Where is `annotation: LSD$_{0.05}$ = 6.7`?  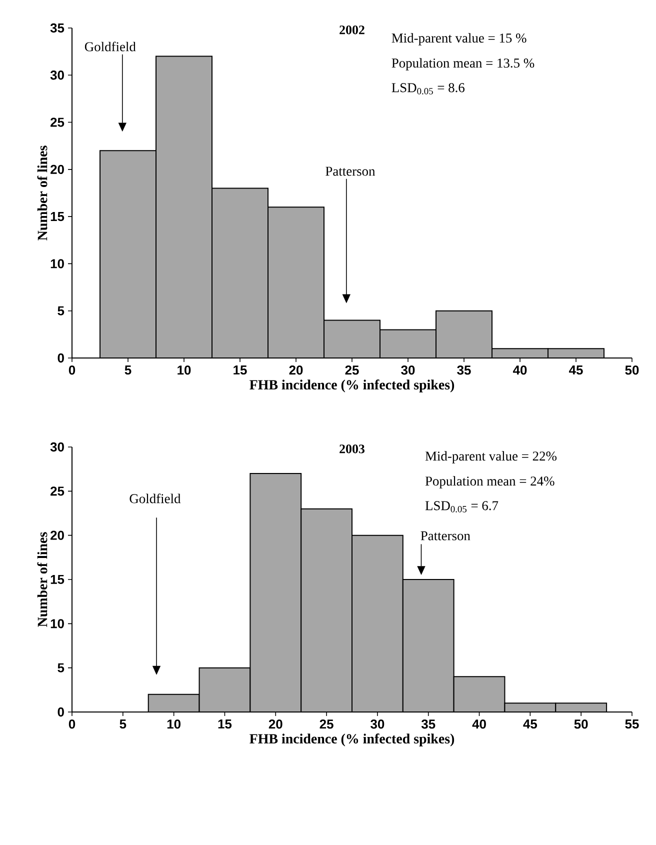
annotation: LSD$_{0.05}$ = 6.7 is located at coordinates (461, 506).